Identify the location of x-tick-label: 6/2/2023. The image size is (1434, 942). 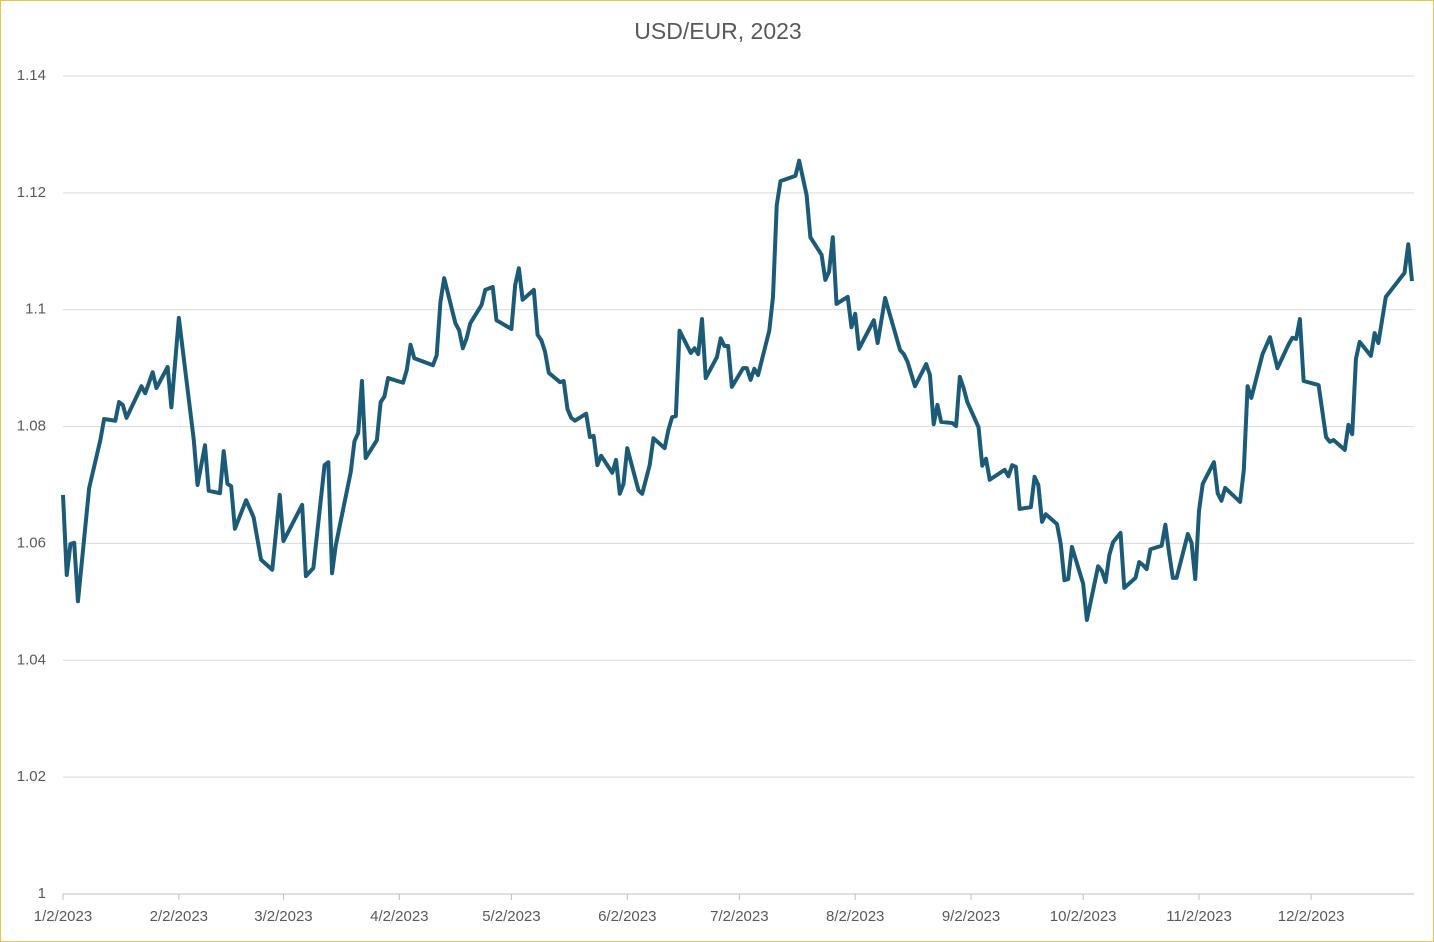
(627, 916).